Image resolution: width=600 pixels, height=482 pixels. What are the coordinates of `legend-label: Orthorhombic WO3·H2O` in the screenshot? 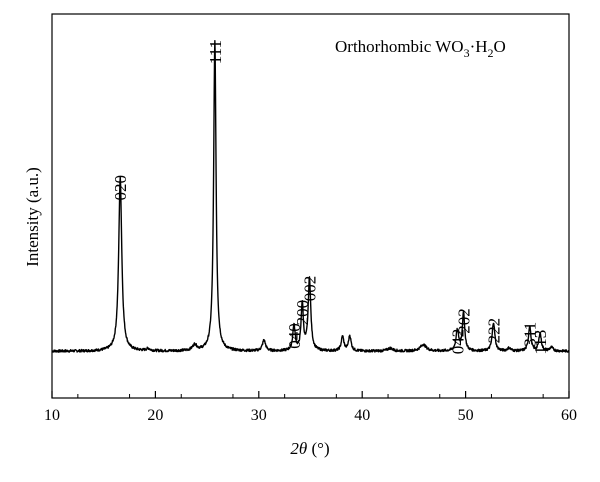 It's located at (420, 48).